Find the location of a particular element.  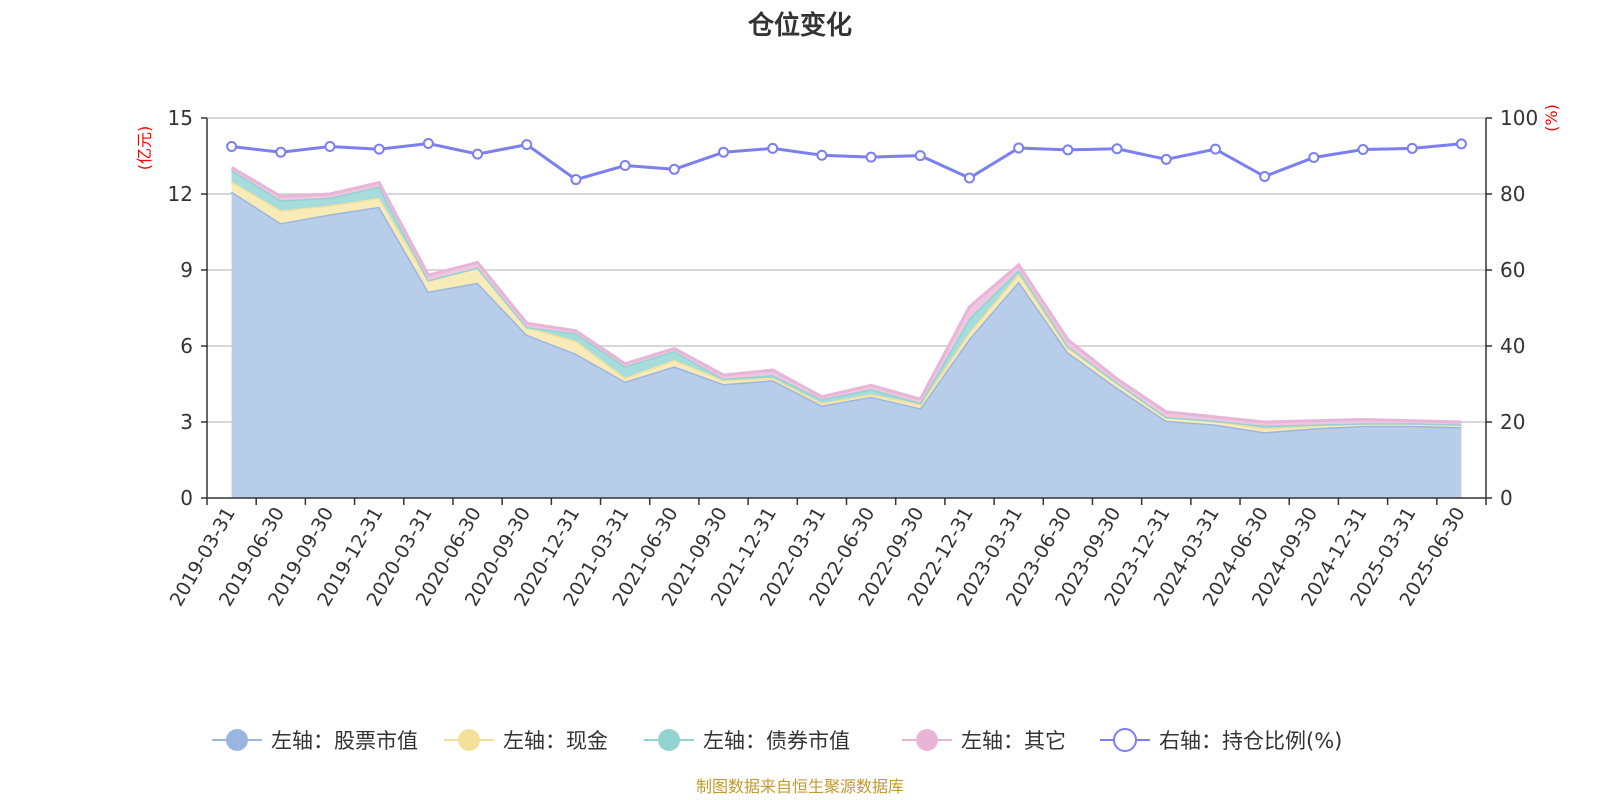

right-tick-label-5: 100 is located at coordinates (1519, 118).